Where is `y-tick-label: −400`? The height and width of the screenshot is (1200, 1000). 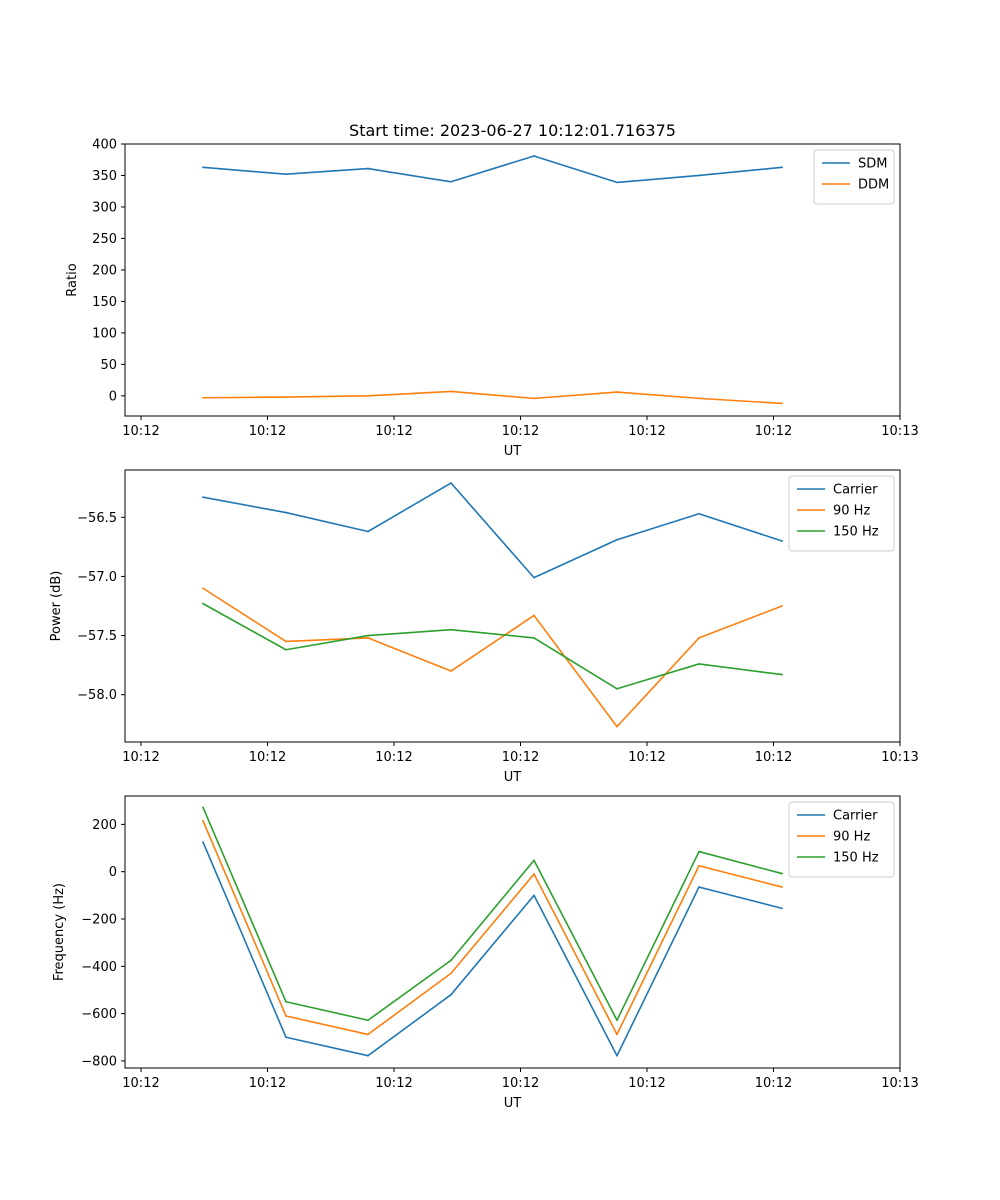
y-tick-label: −400 is located at coordinates (99, 967).